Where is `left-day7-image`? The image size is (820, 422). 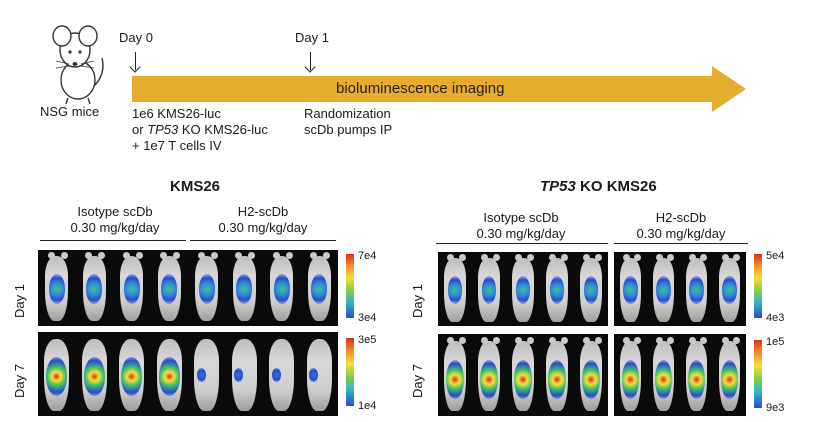 left-day7-image is located at coordinates (188, 374).